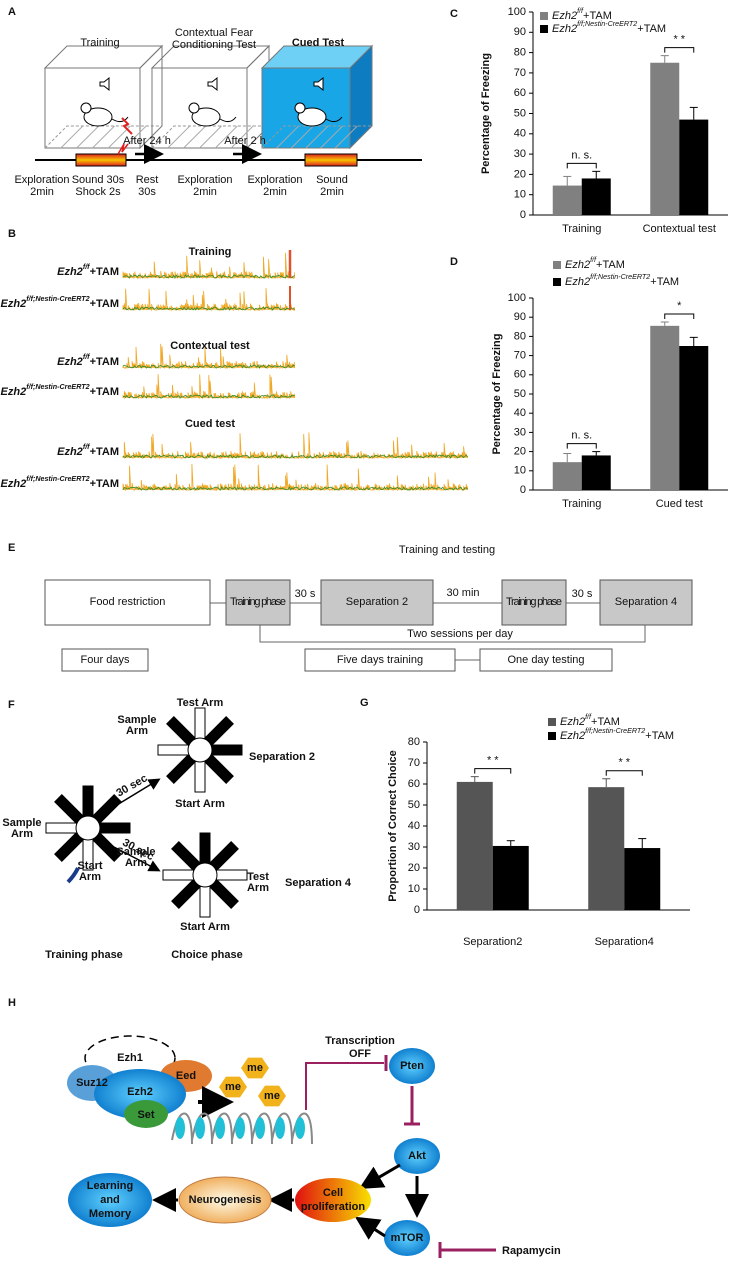  What do you see at coordinates (523, 215) in the screenshot?
I see `y-tick-label: 0` at bounding box center [523, 215].